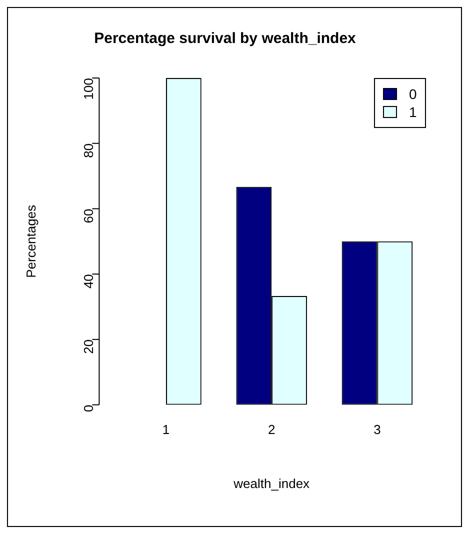 Image resolution: width=470 pixels, height=536 pixels. Describe the element at coordinates (88, 89) in the screenshot. I see `y-tick-label: 100` at that location.